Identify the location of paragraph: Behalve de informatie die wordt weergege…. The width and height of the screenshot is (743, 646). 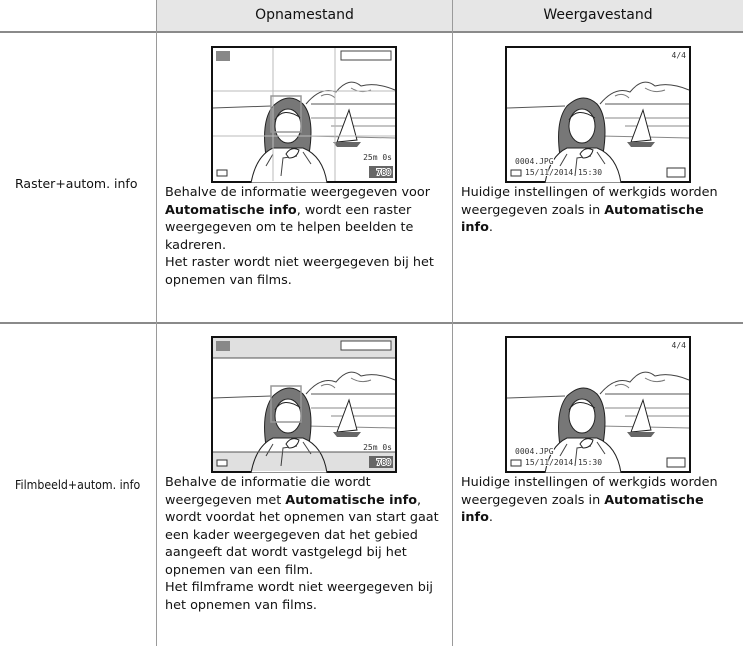
(303, 526).